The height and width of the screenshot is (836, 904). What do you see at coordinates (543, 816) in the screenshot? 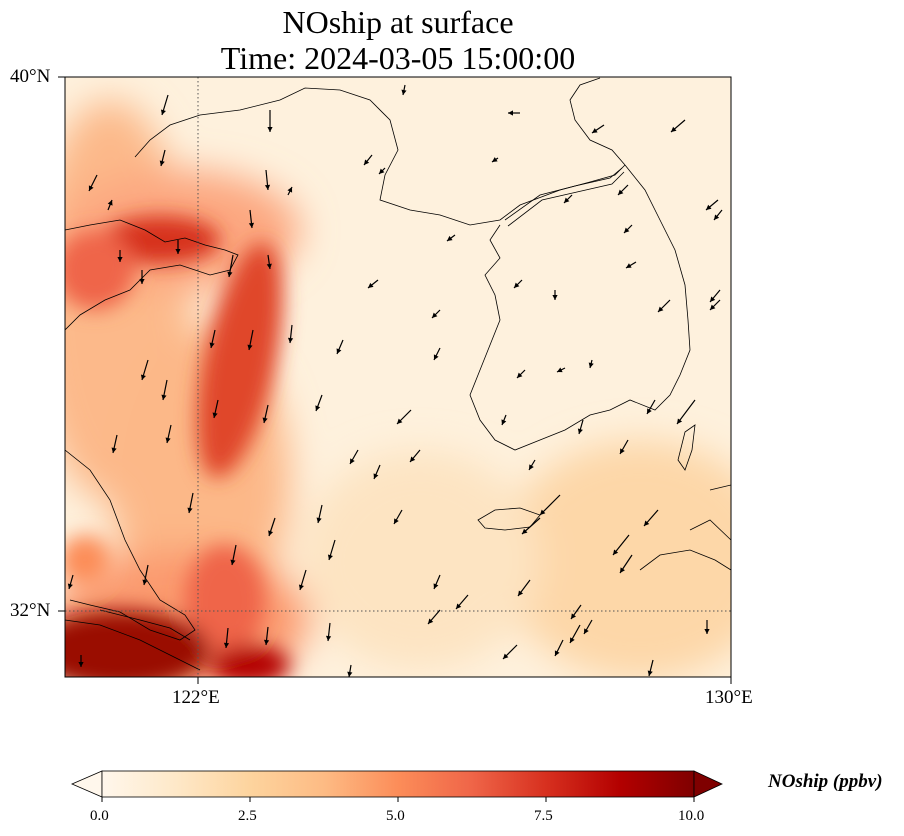
I see `colorbar-tick-7.5: 7.5` at bounding box center [543, 816].